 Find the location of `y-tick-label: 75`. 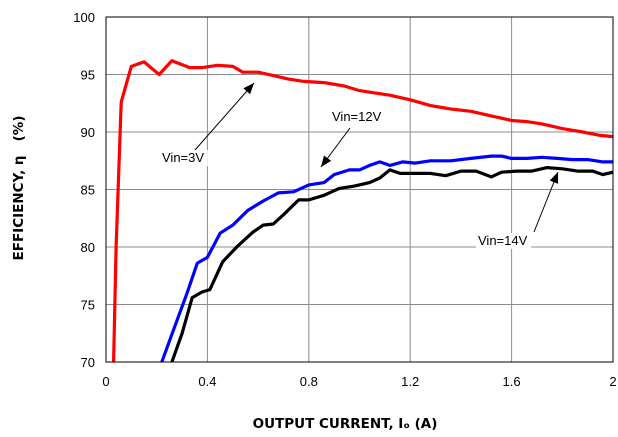

y-tick-label: 75 is located at coordinates (88, 305).